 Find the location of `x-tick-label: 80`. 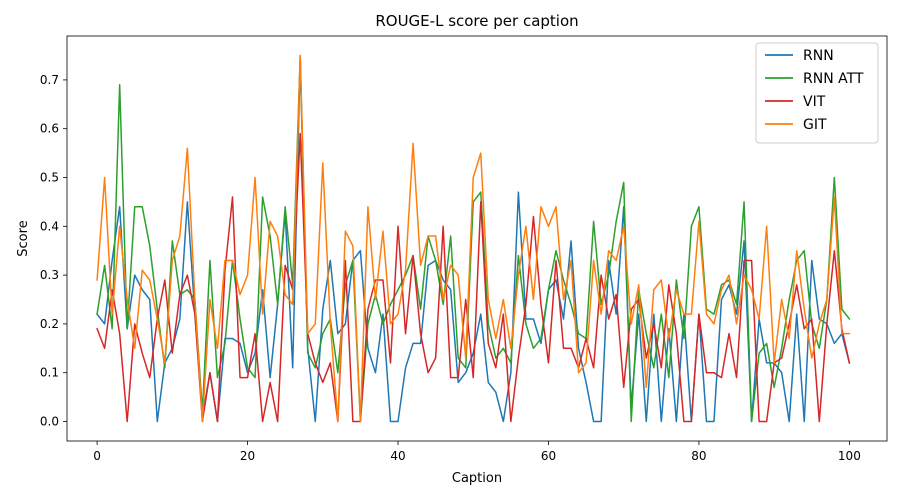

x-tick-label: 80 is located at coordinates (698, 456).